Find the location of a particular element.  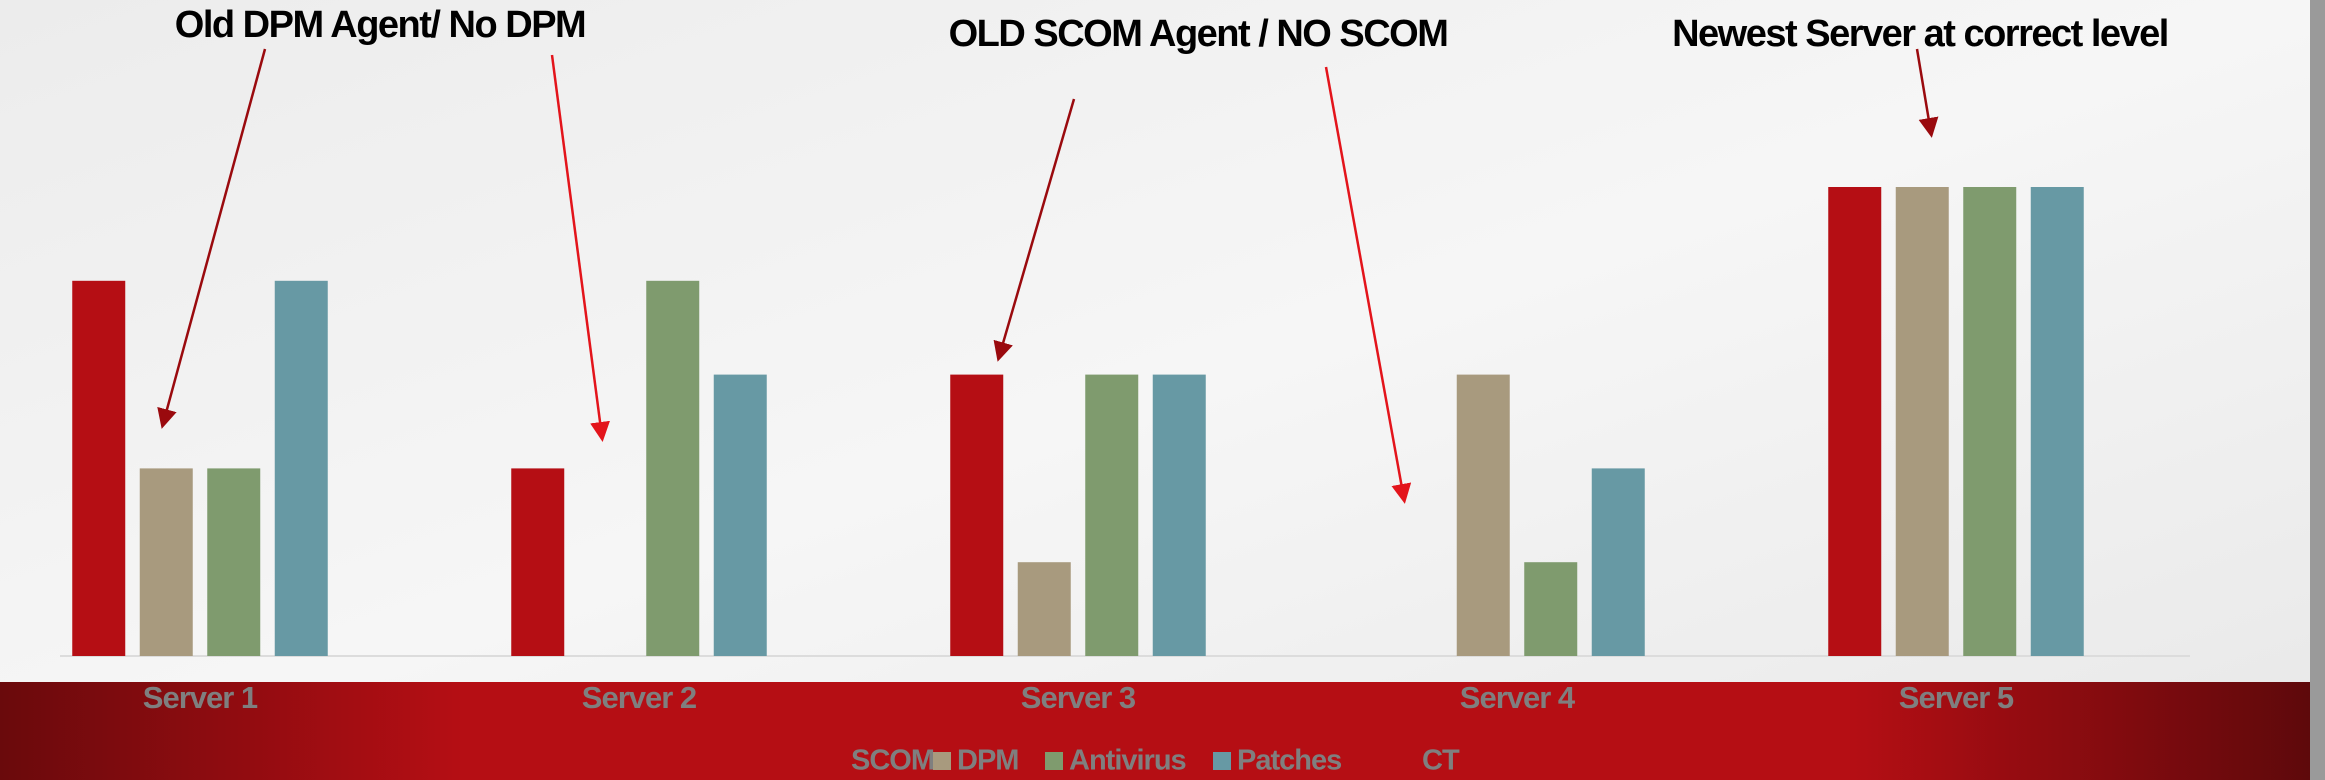

legend-label: CT is located at coordinates (1441, 761).